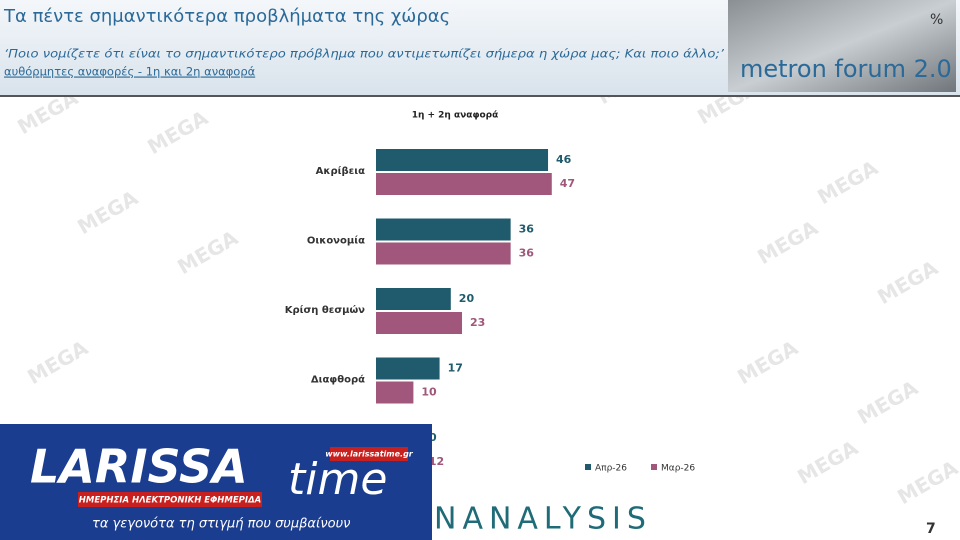 This screenshot has width=960, height=540. Describe the element at coordinates (467, 298) in the screenshot. I see `value-label: 20` at that location.